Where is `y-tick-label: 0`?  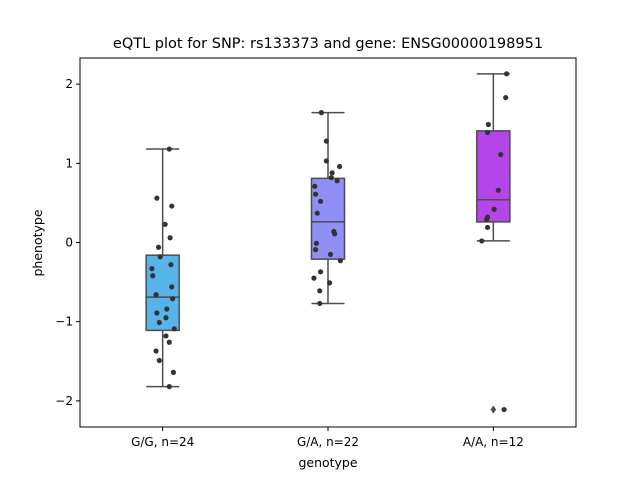 y-tick-label: 0 is located at coordinates (69, 243).